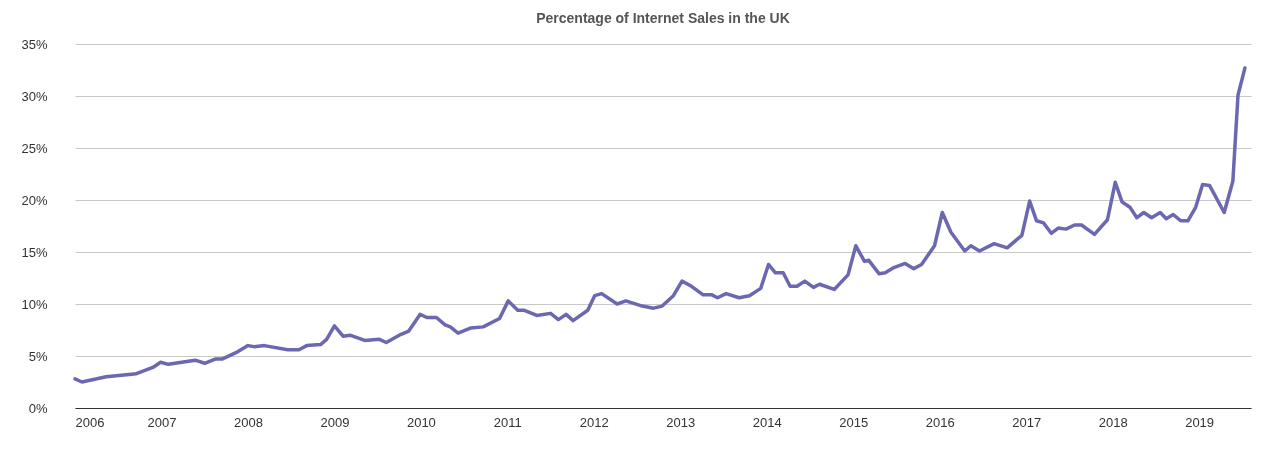 Image resolution: width=1283 pixels, height=459 pixels. I want to click on x-tick-label: 2012, so click(594, 422).